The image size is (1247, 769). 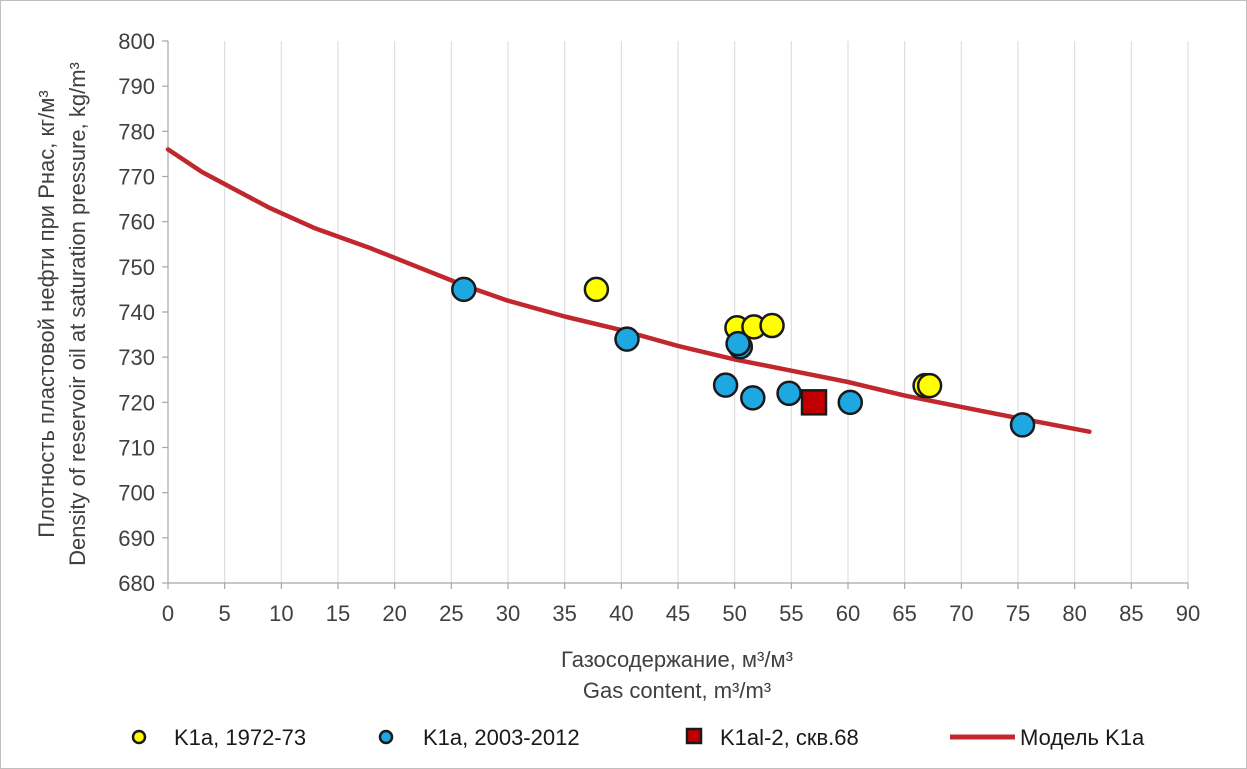 What do you see at coordinates (678, 613) in the screenshot?
I see `x-tick-label: 45` at bounding box center [678, 613].